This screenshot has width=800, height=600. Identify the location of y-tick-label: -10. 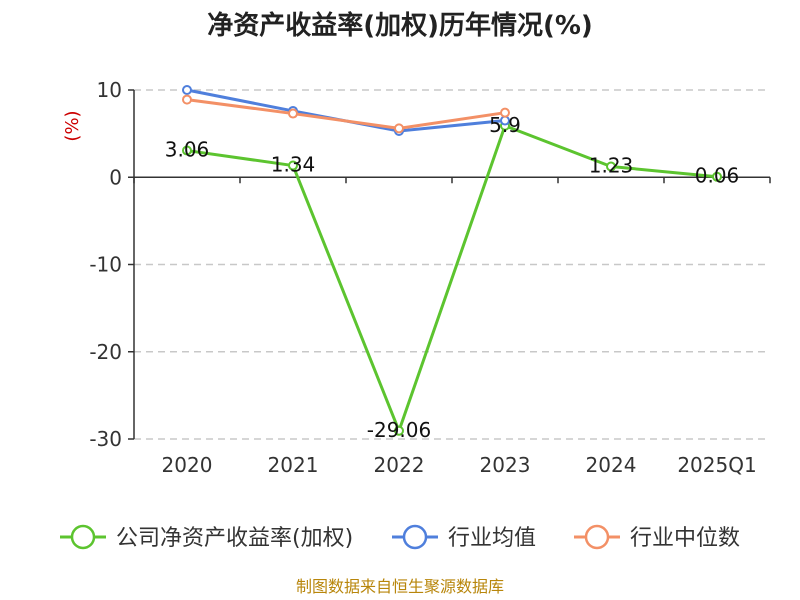
(105, 265).